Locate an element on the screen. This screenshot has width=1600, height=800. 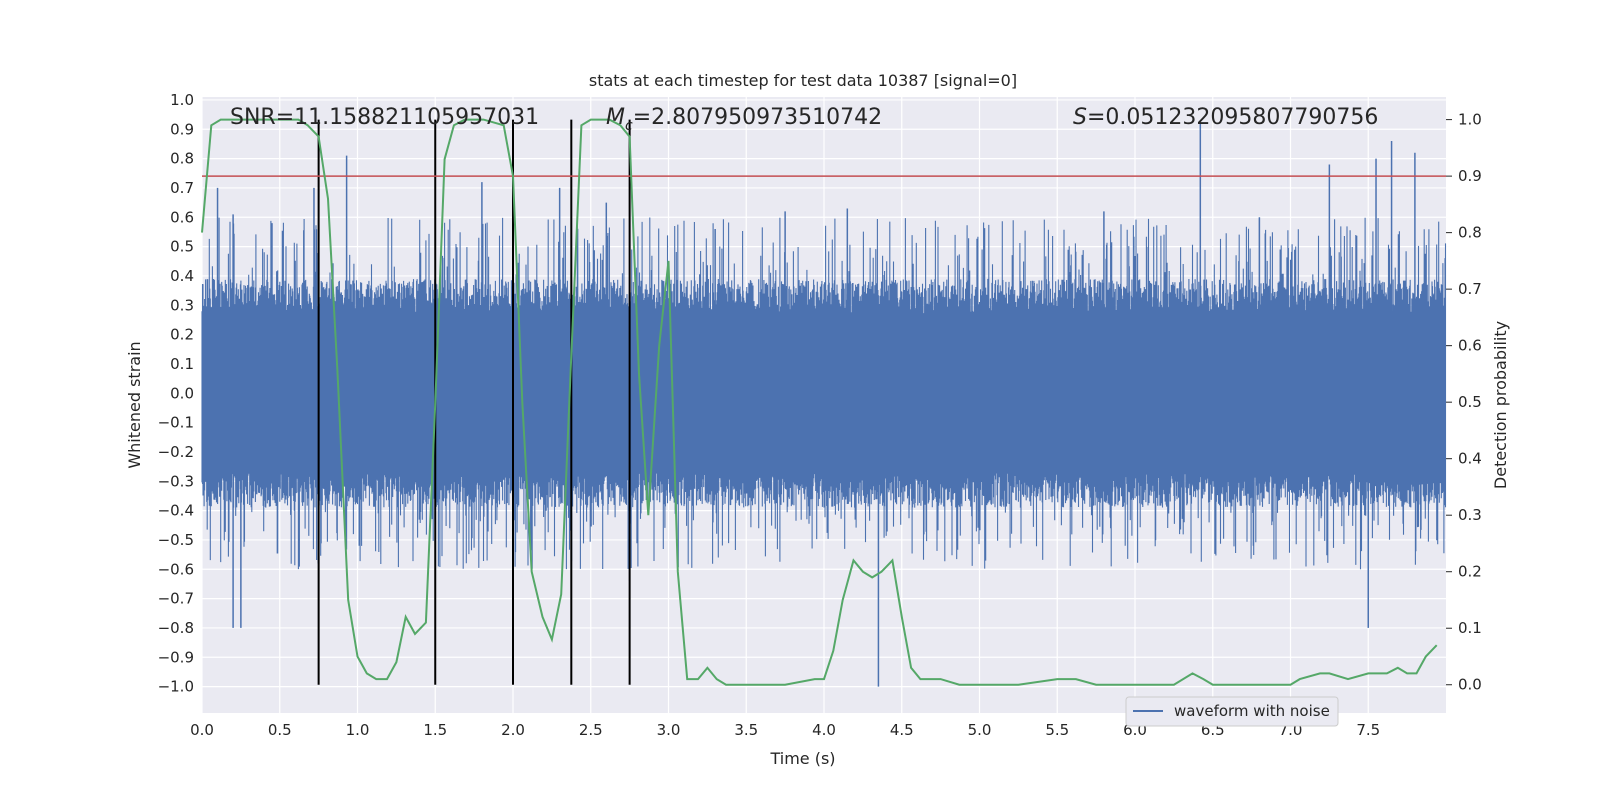
y-right-tick-label: 0.7 is located at coordinates (1470, 289).